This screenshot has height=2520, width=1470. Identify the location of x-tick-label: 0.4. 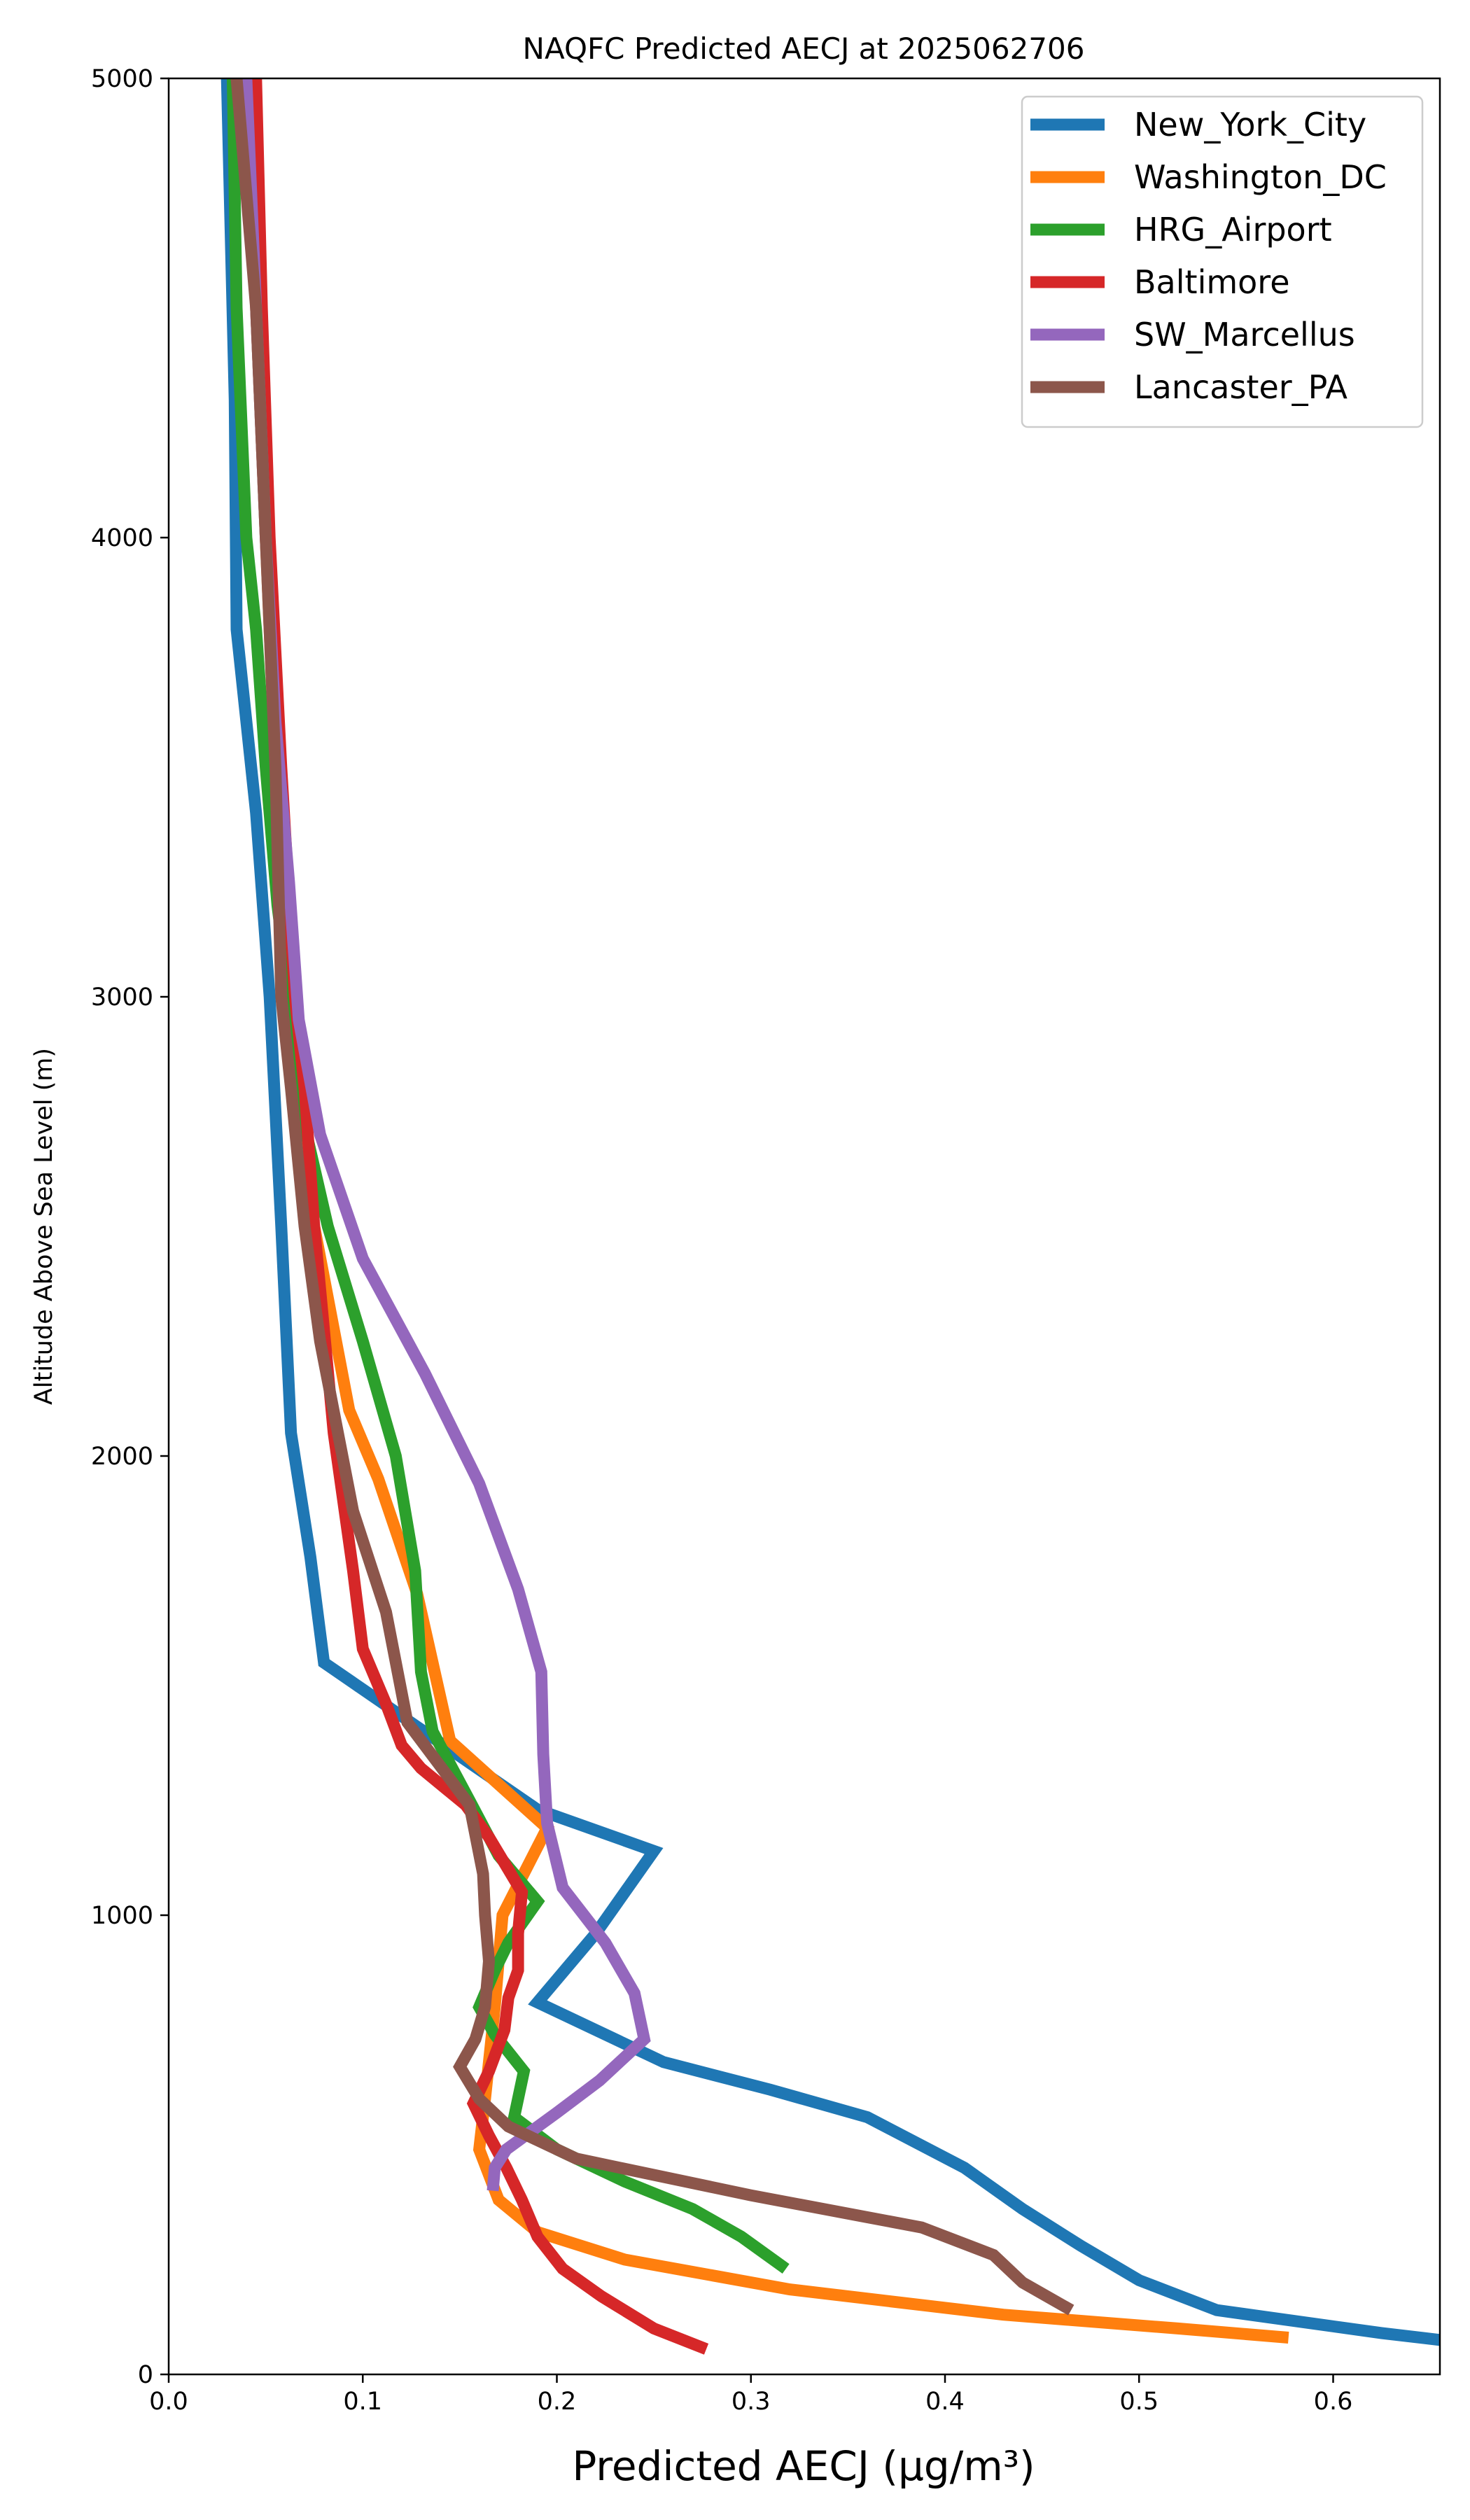
(945, 2402).